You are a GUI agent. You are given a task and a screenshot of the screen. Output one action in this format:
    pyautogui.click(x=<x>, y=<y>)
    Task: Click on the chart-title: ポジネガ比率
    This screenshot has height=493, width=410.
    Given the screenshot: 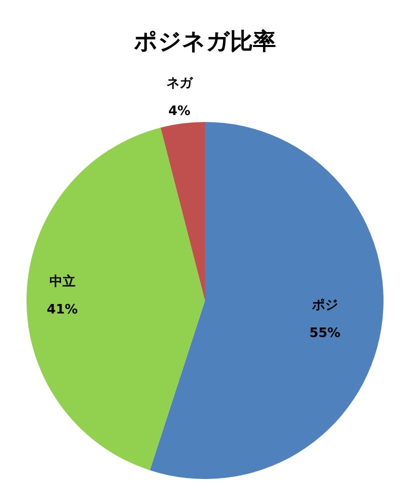 What is the action you would take?
    pyautogui.click(x=205, y=42)
    